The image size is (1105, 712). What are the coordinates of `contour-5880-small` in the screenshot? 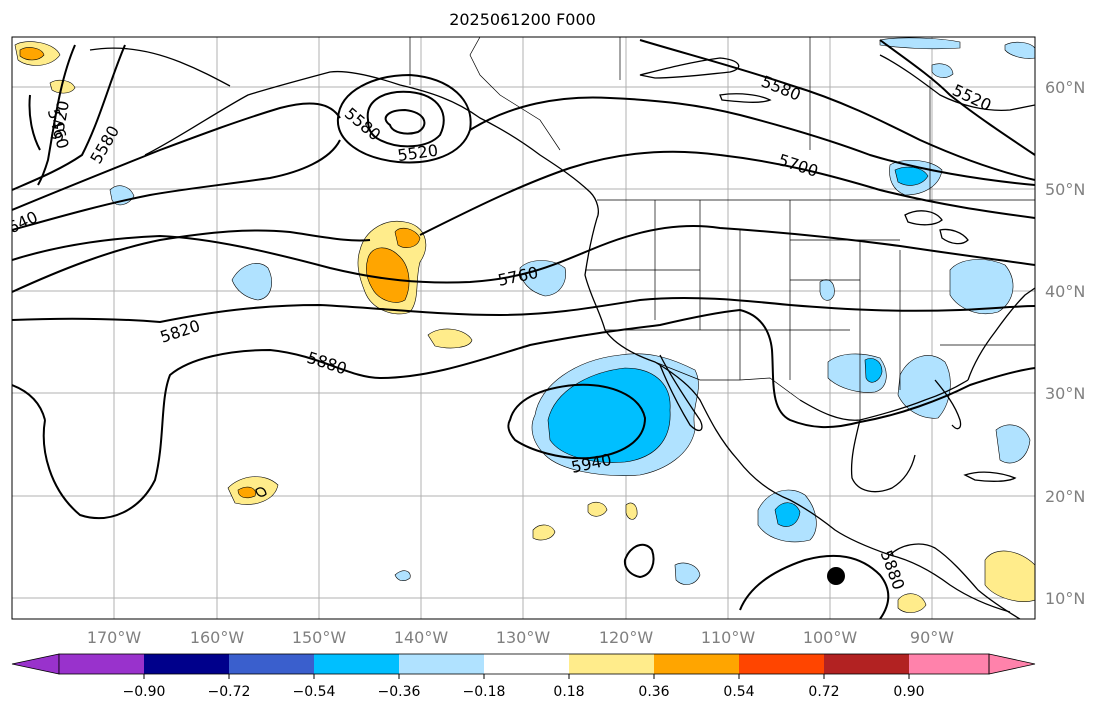 It's located at (639, 561).